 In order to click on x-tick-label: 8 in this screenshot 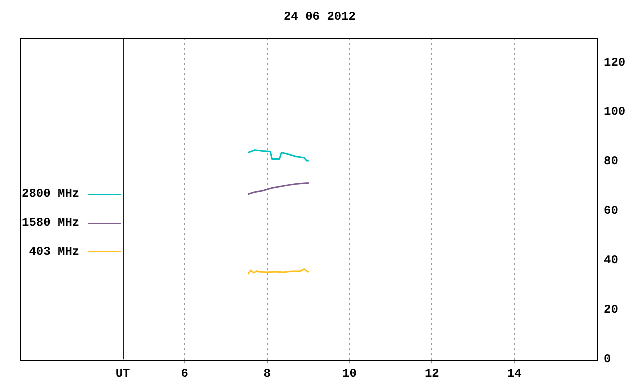, I will do `click(267, 373)`.